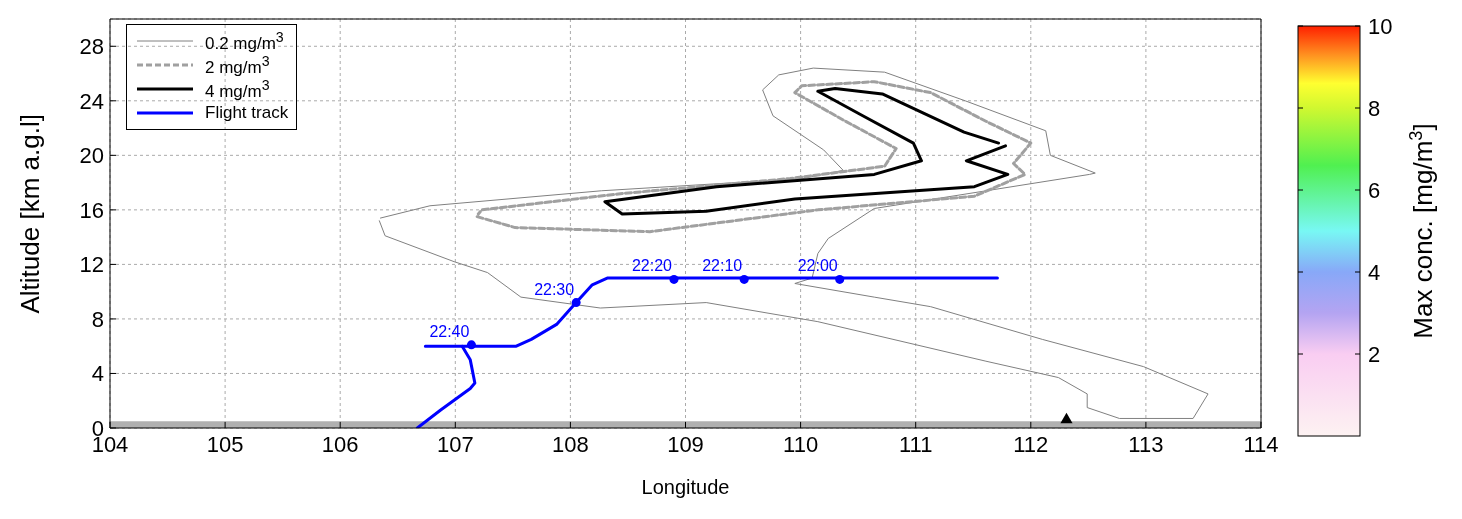  I want to click on annotation: 22:30, so click(554, 289).